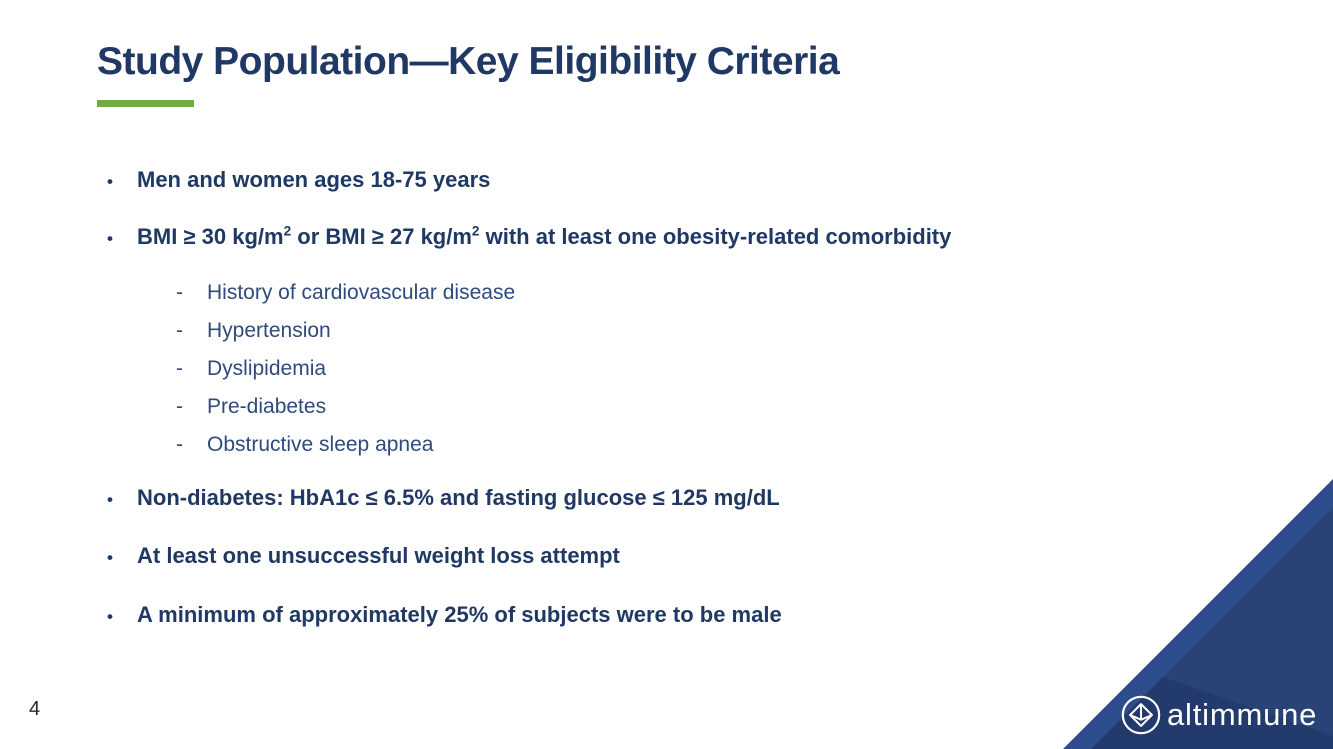  I want to click on title-underline-accent, so click(145, 103).